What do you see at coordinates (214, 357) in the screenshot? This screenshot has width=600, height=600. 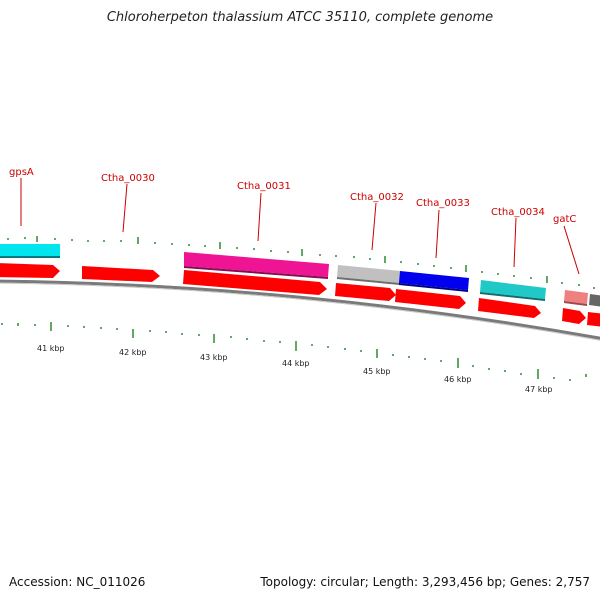 I see `kbp-label: 43 kbp` at bounding box center [214, 357].